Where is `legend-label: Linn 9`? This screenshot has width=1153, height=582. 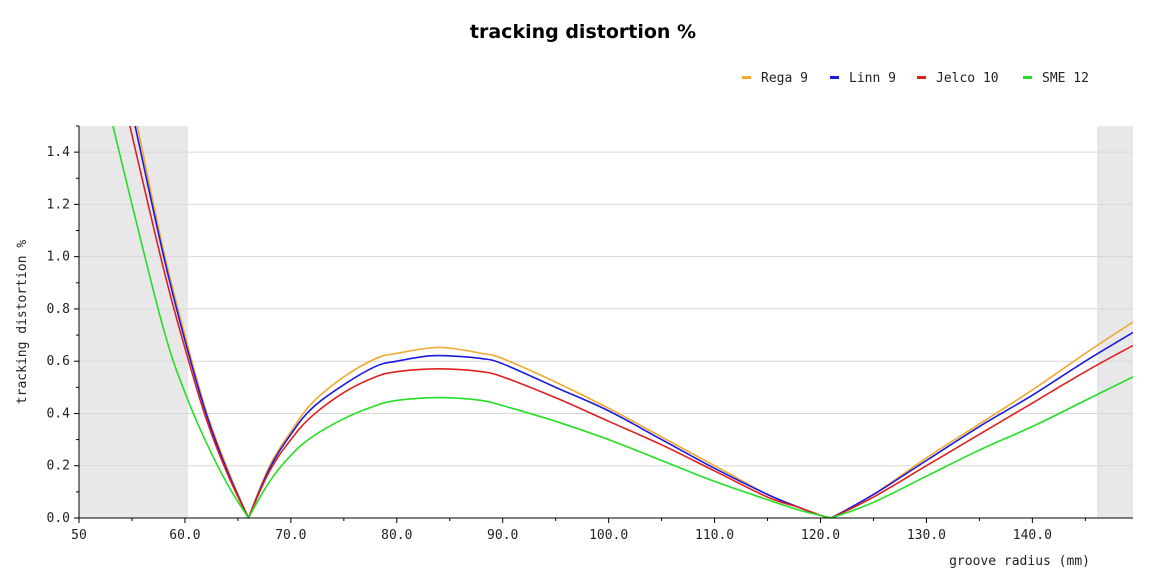
legend-label: Linn 9 is located at coordinates (872, 78).